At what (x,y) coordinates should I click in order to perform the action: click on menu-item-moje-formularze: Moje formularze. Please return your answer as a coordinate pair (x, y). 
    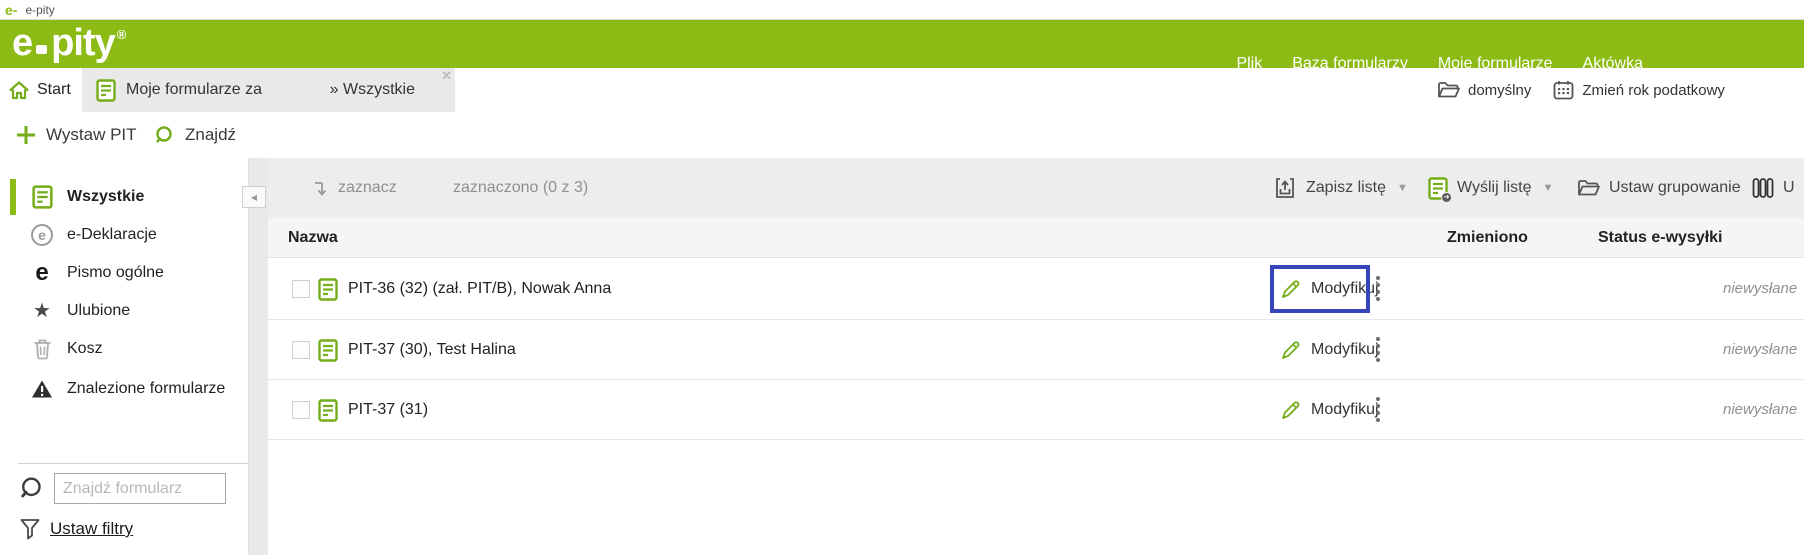
    Looking at the image, I should click on (1495, 63).